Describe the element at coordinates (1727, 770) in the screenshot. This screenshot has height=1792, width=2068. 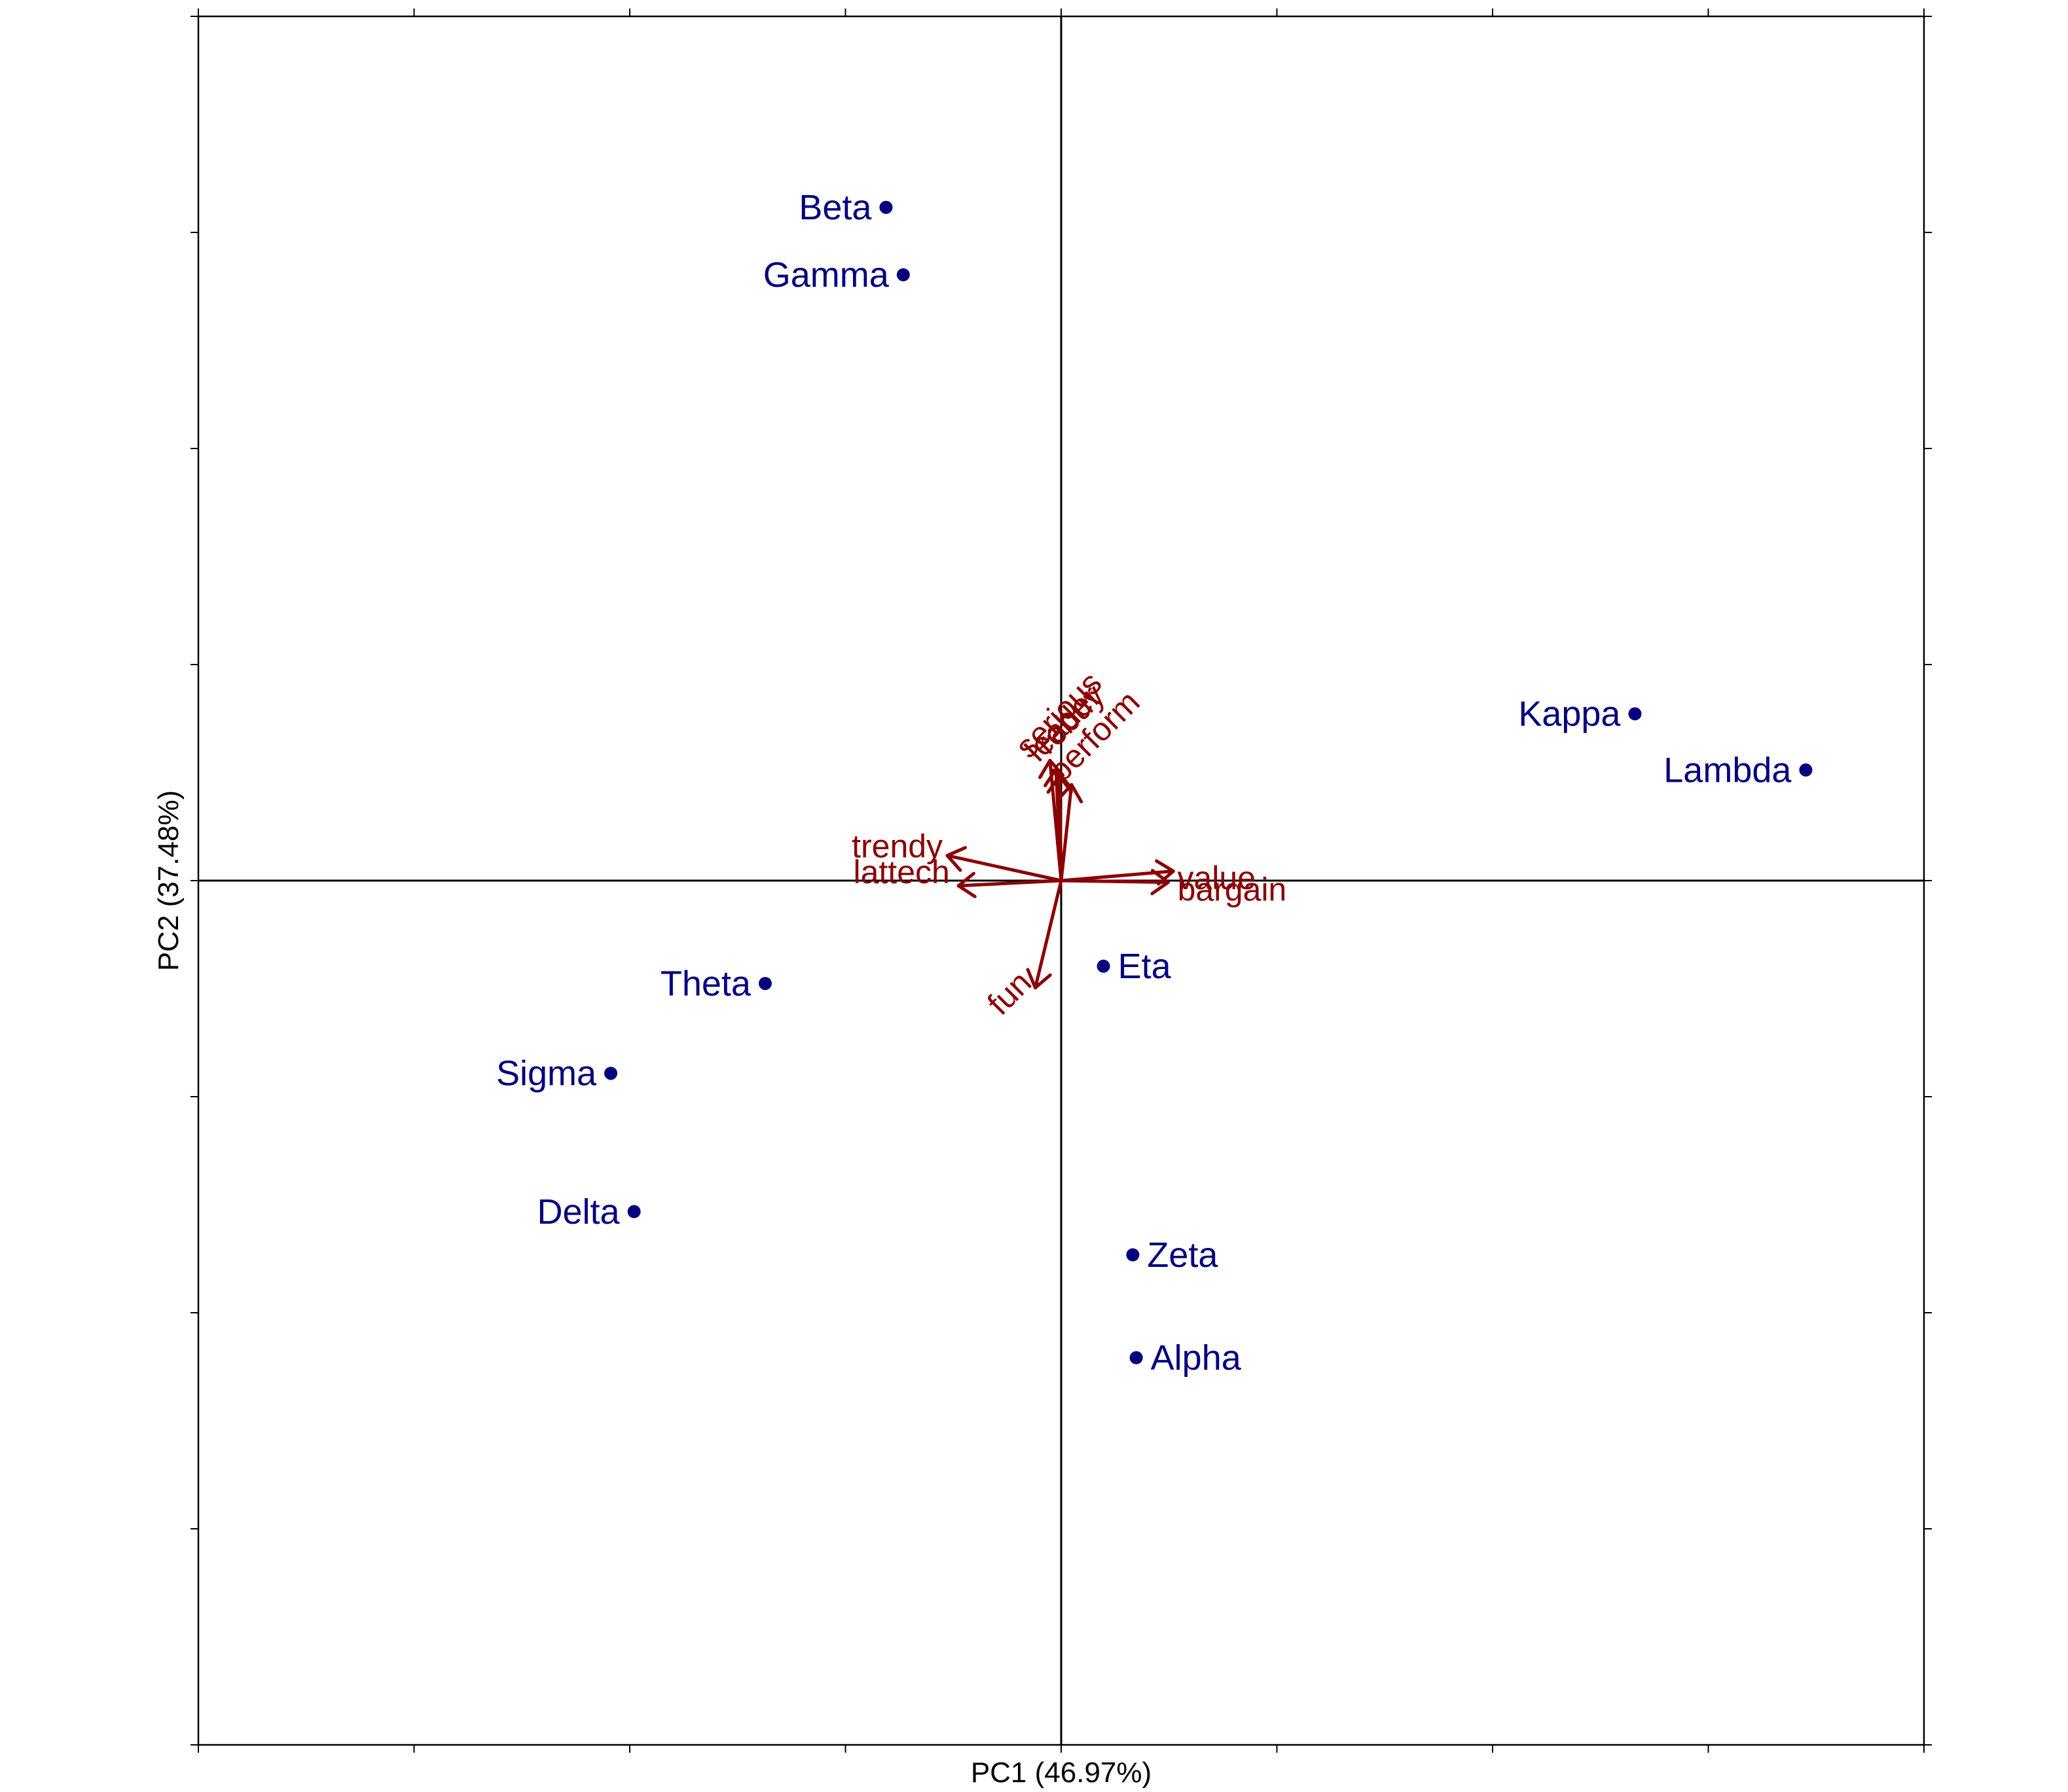
I see `data-point-label: Lambda` at that location.